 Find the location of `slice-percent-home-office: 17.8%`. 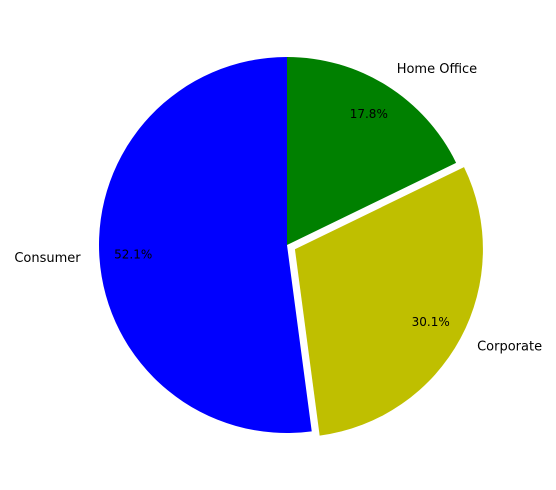

slice-percent-home-office: 17.8% is located at coordinates (369, 114).